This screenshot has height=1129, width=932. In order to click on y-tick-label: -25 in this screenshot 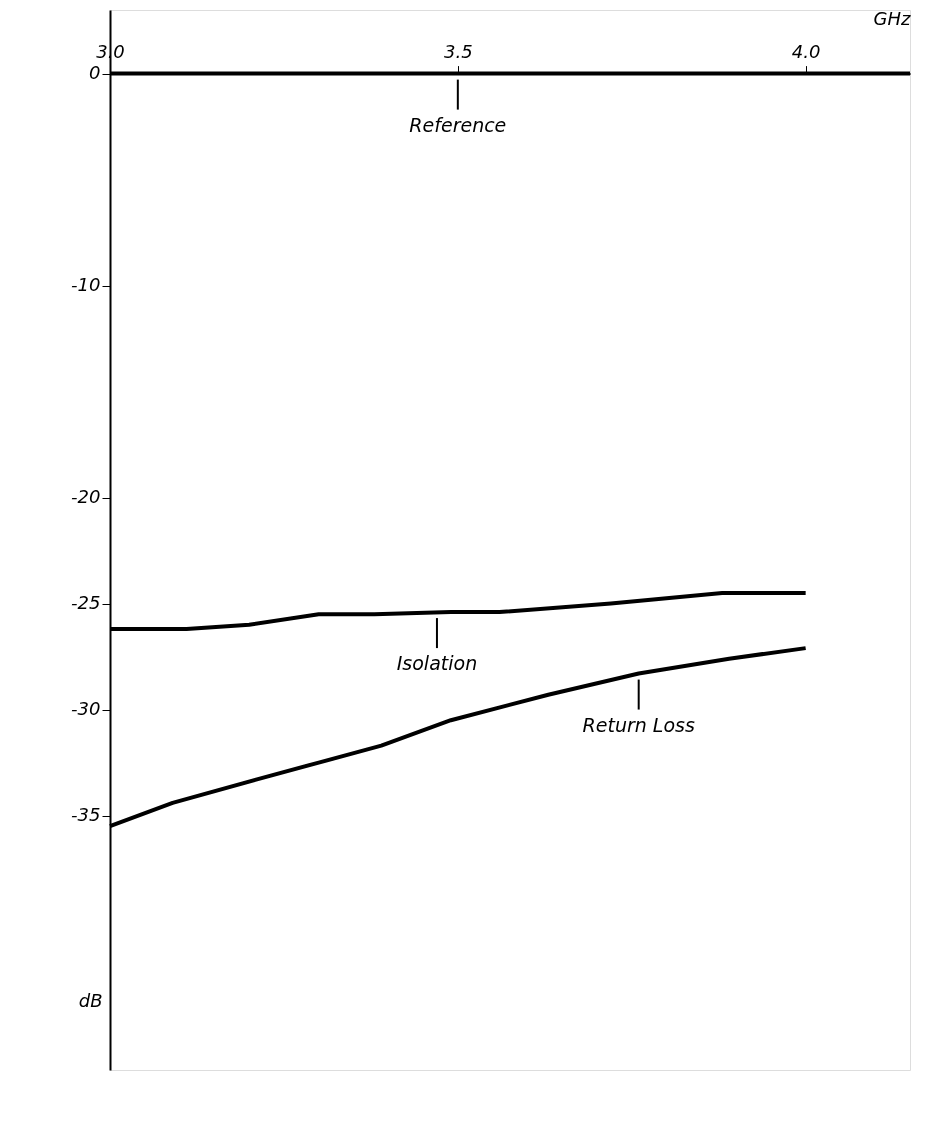, I will do `click(86, 603)`.